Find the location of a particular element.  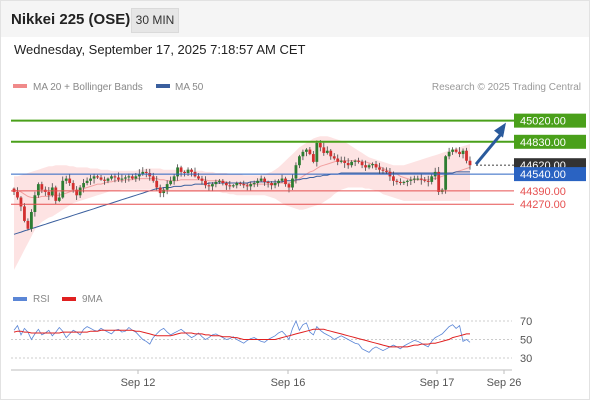

ma20-legend-swatch is located at coordinates (20, 86).